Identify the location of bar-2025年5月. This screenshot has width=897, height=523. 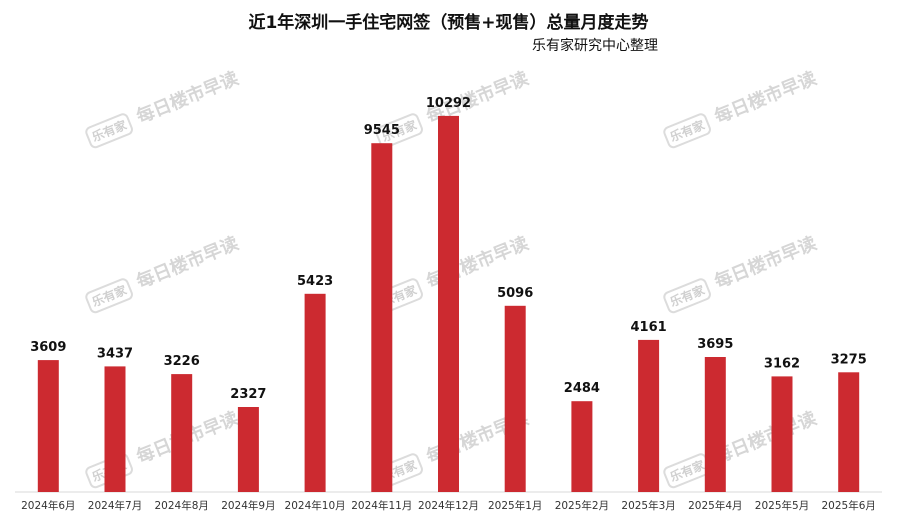
(782, 434).